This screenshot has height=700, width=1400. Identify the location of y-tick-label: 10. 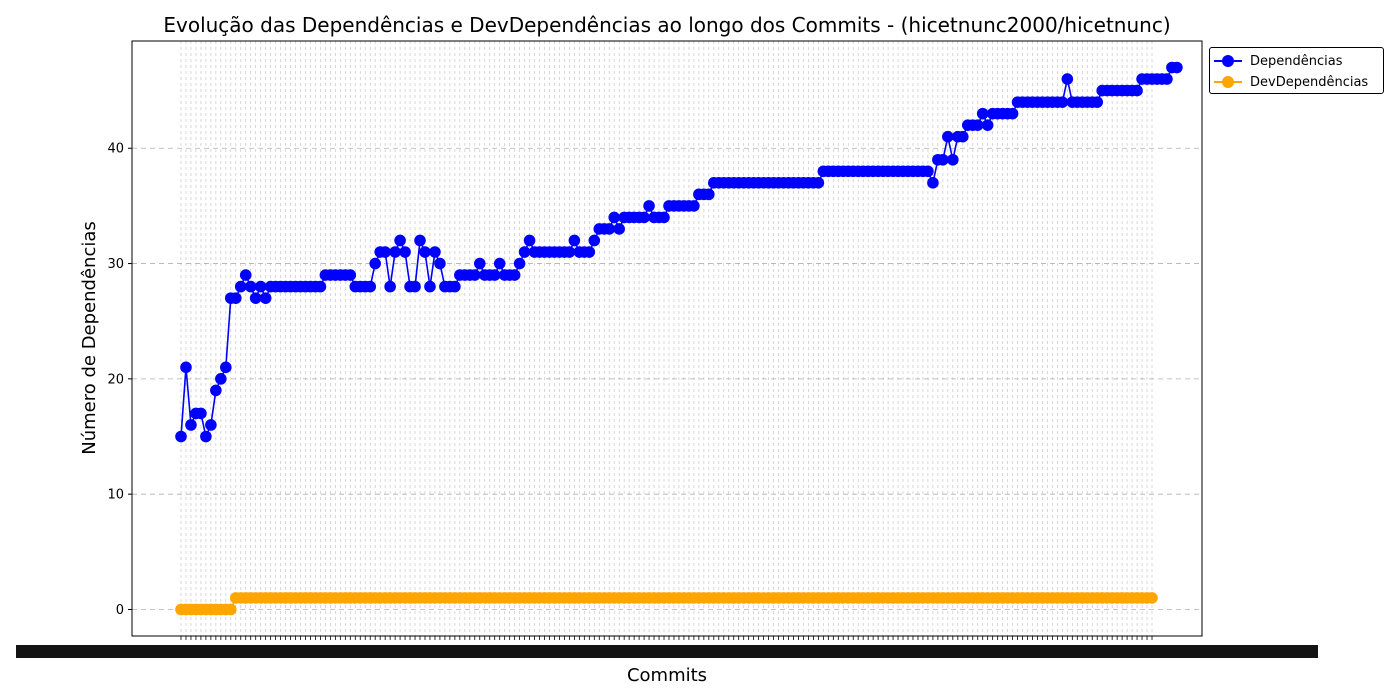
(115, 495).